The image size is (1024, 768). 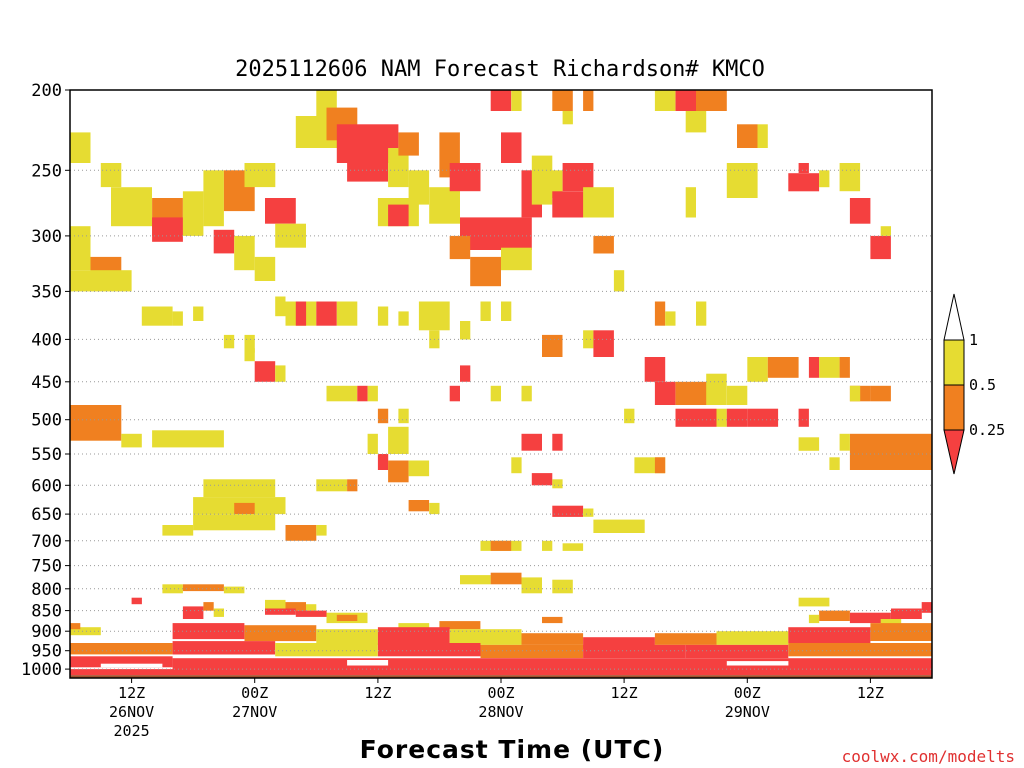 I want to click on x-tick-label-1-0: 00Z, so click(x=254, y=693).